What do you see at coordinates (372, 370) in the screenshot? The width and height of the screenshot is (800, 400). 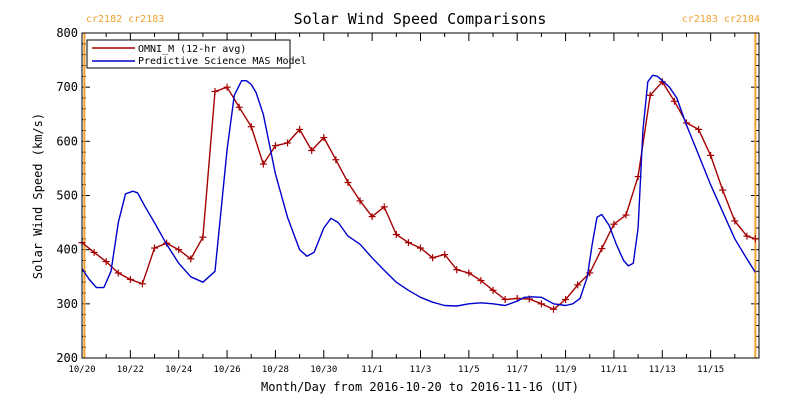 I see `x-tick-label: 11/1` at bounding box center [372, 370].